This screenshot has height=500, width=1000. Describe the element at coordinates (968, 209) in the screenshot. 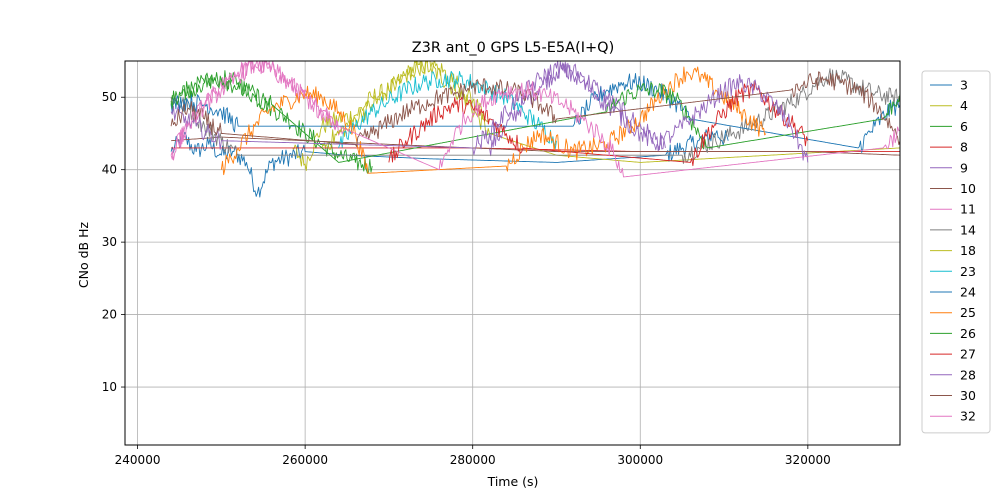

I see `legend-label-11: 11` at that location.